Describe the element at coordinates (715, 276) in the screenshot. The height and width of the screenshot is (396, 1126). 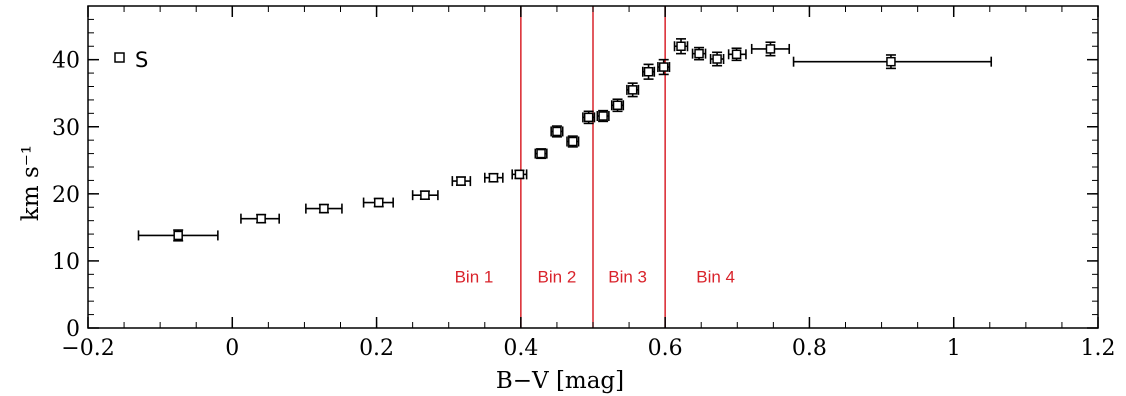
I see `bin-label: Bin 4` at that location.